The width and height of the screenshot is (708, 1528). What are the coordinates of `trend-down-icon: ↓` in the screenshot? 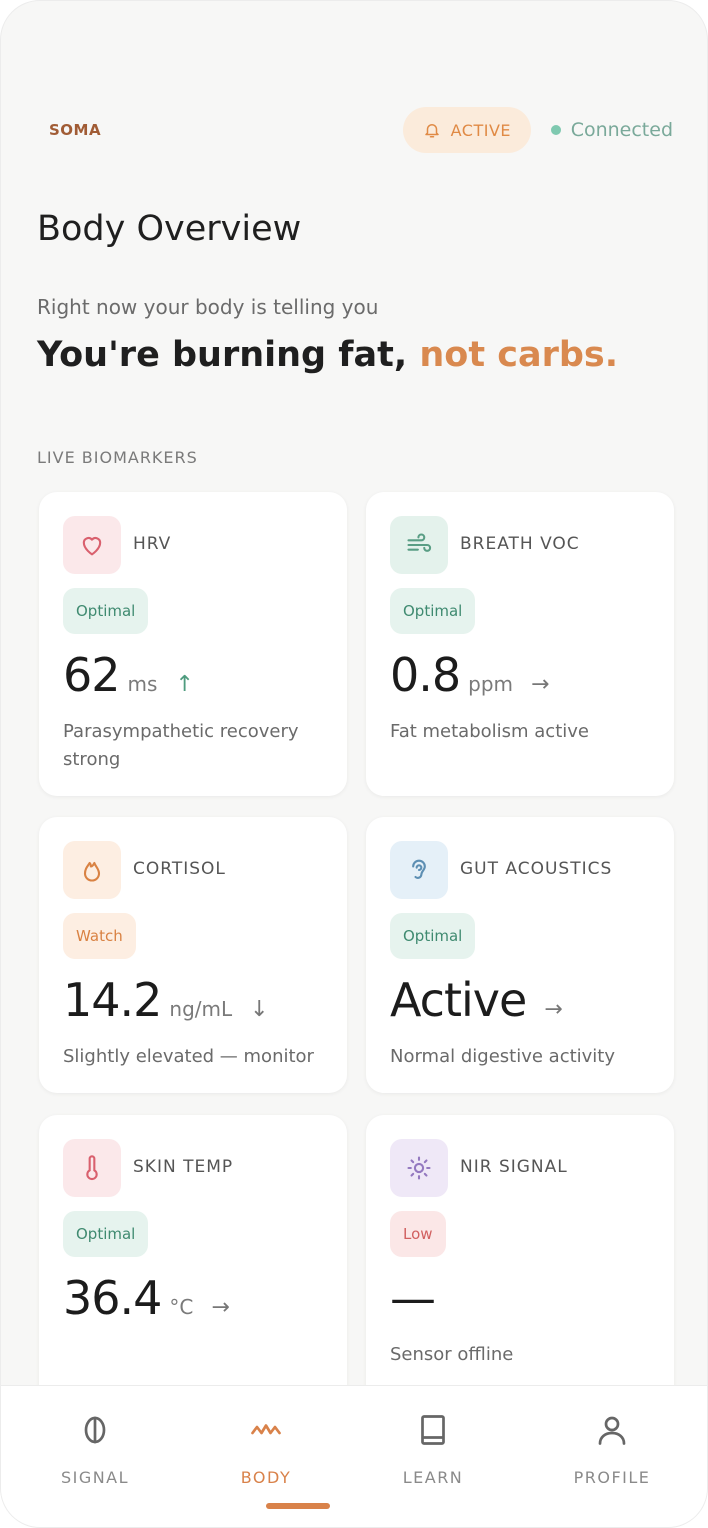 It's located at (259, 1009).